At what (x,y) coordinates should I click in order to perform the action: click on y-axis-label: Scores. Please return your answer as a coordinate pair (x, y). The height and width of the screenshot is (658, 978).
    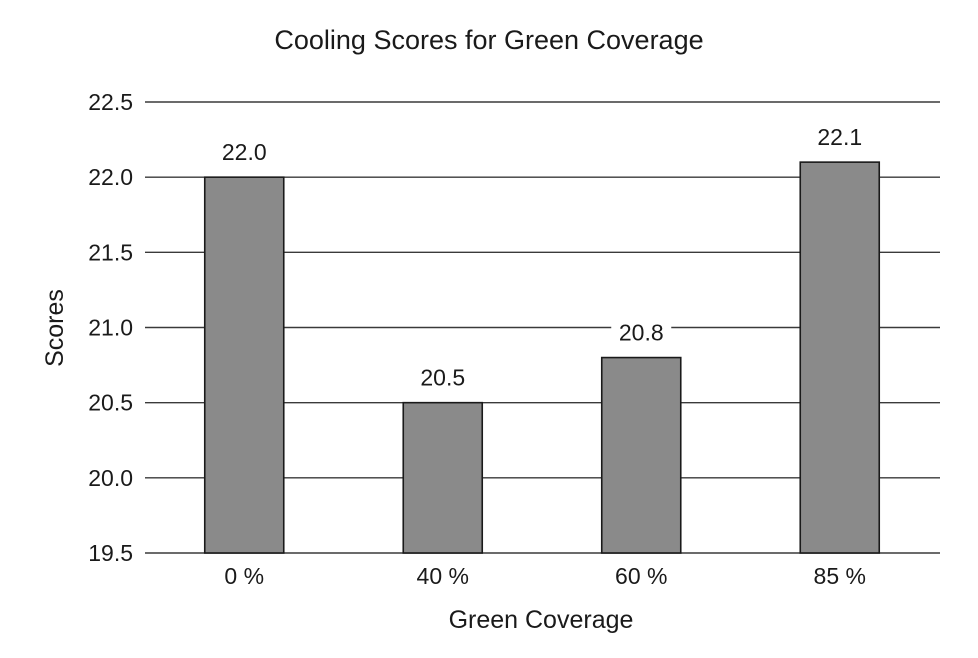
    Looking at the image, I should click on (55, 328).